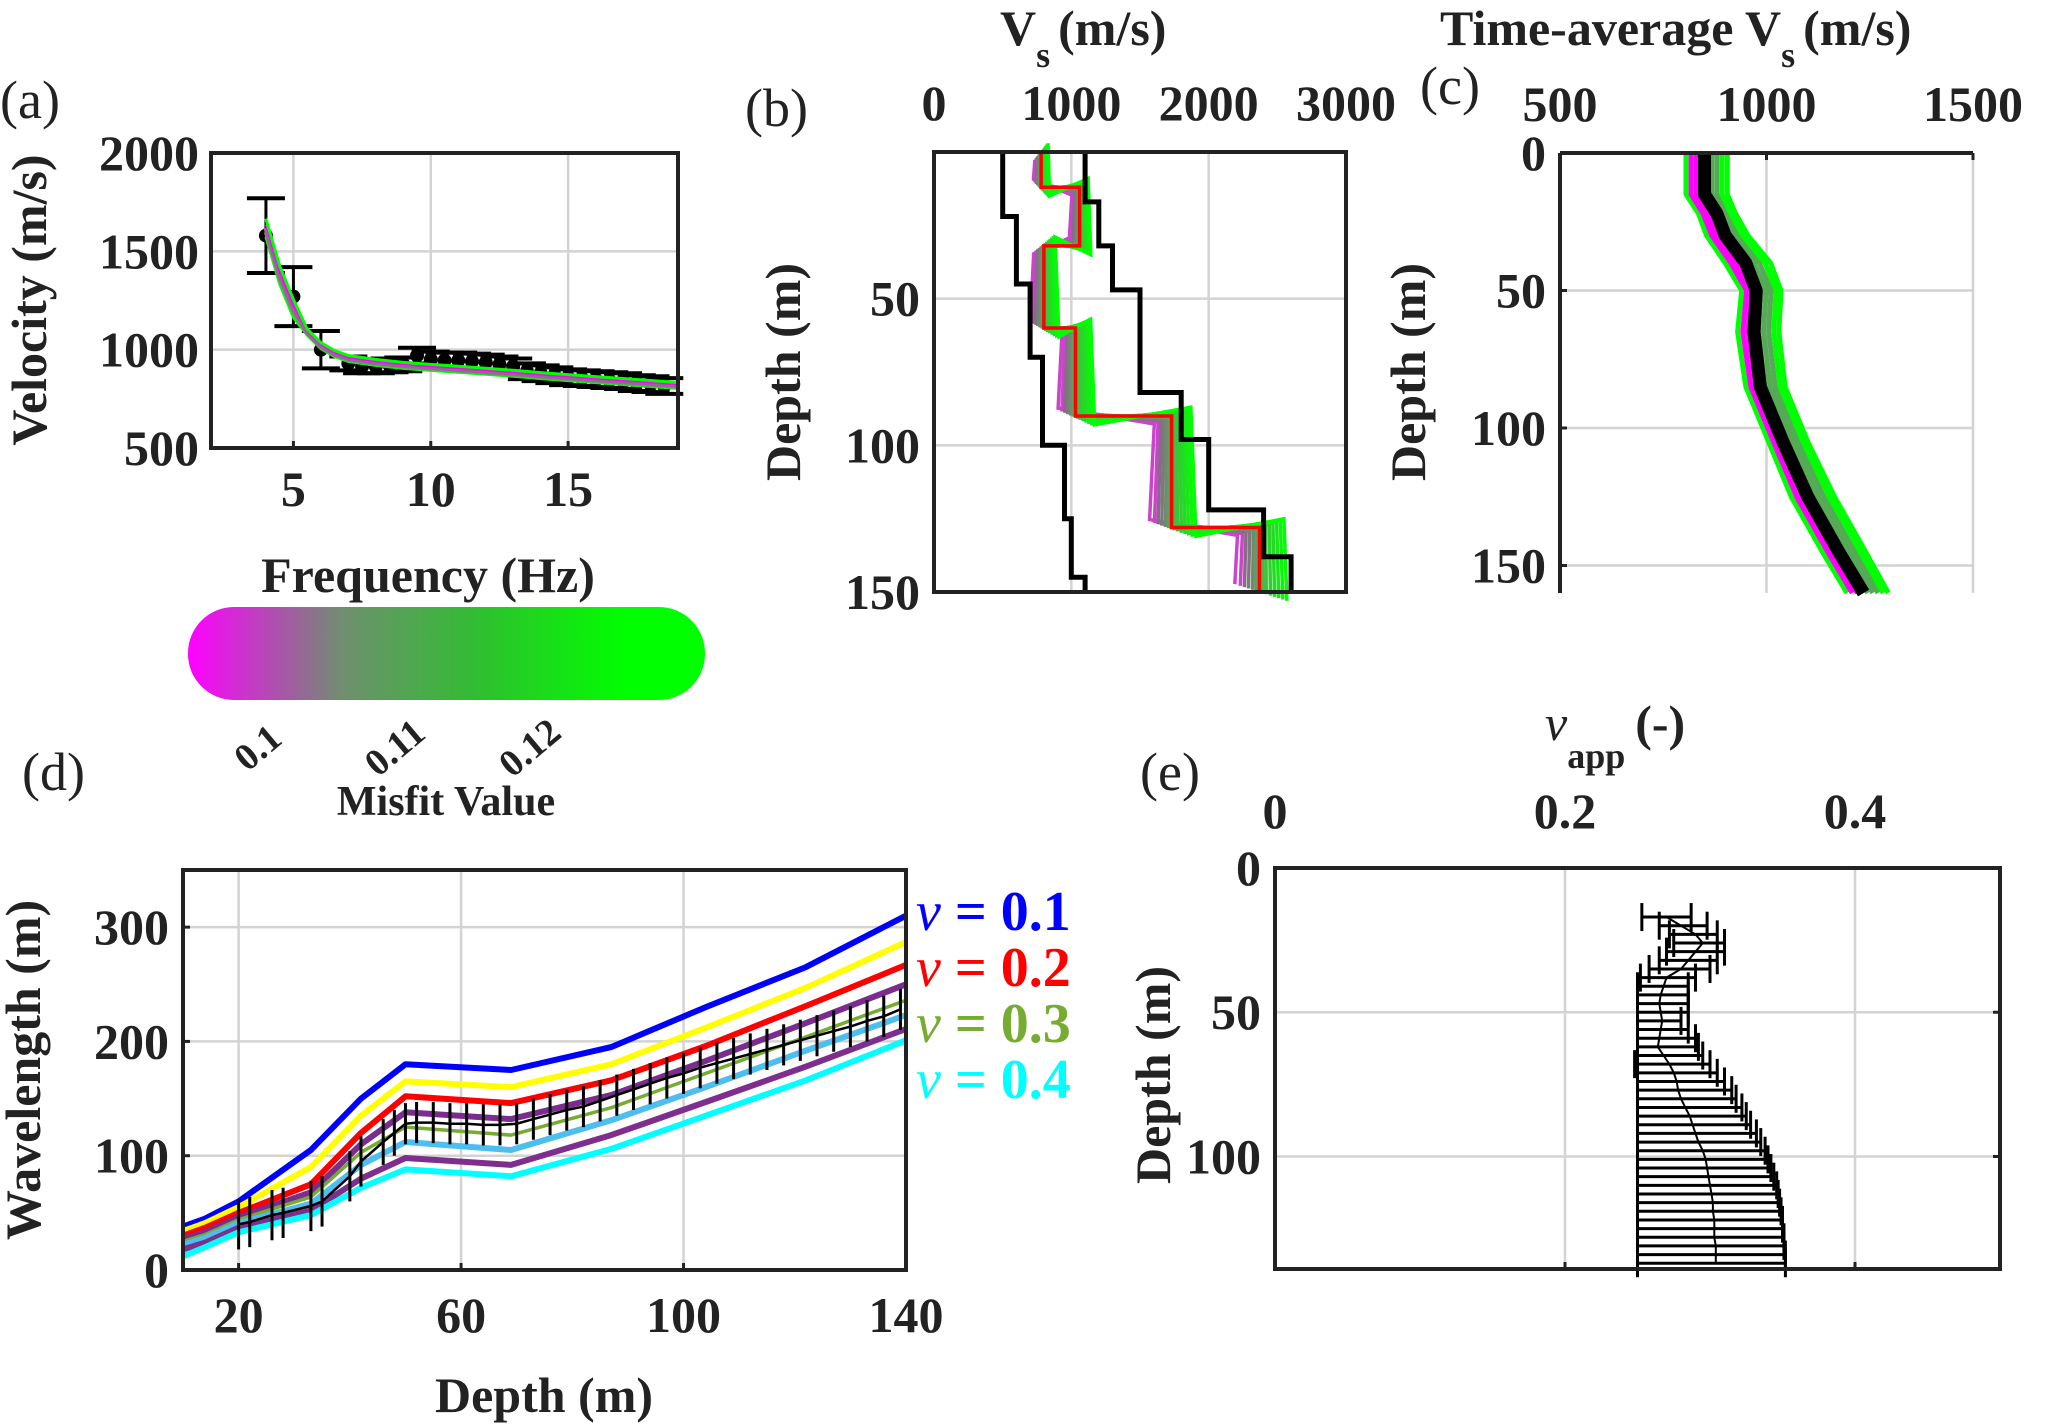  I want to click on panel-c-xlabel-sub: s, so click(1788, 55).